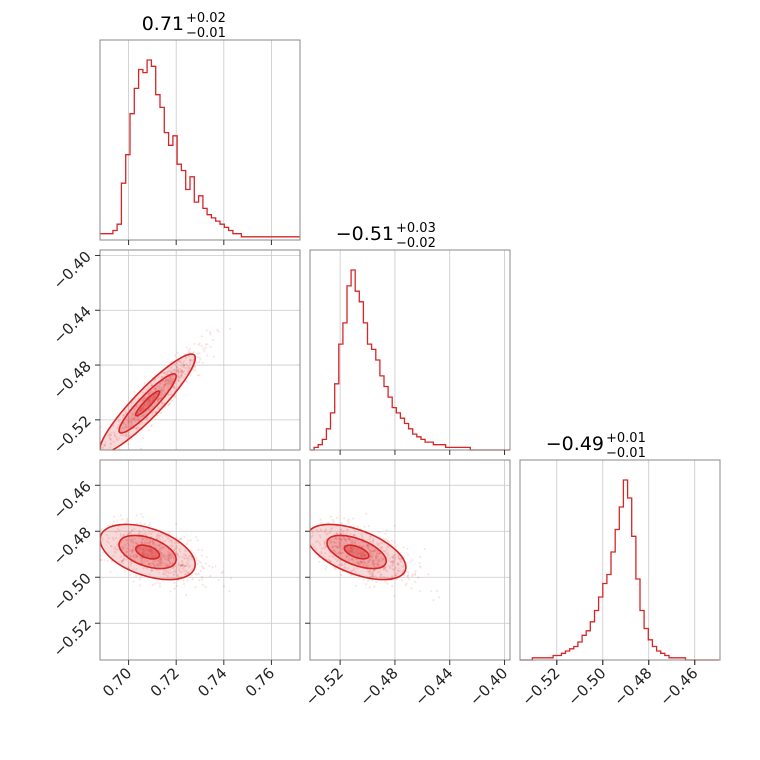  I want to click on x-tick-label: −0.46, so click(678, 686).